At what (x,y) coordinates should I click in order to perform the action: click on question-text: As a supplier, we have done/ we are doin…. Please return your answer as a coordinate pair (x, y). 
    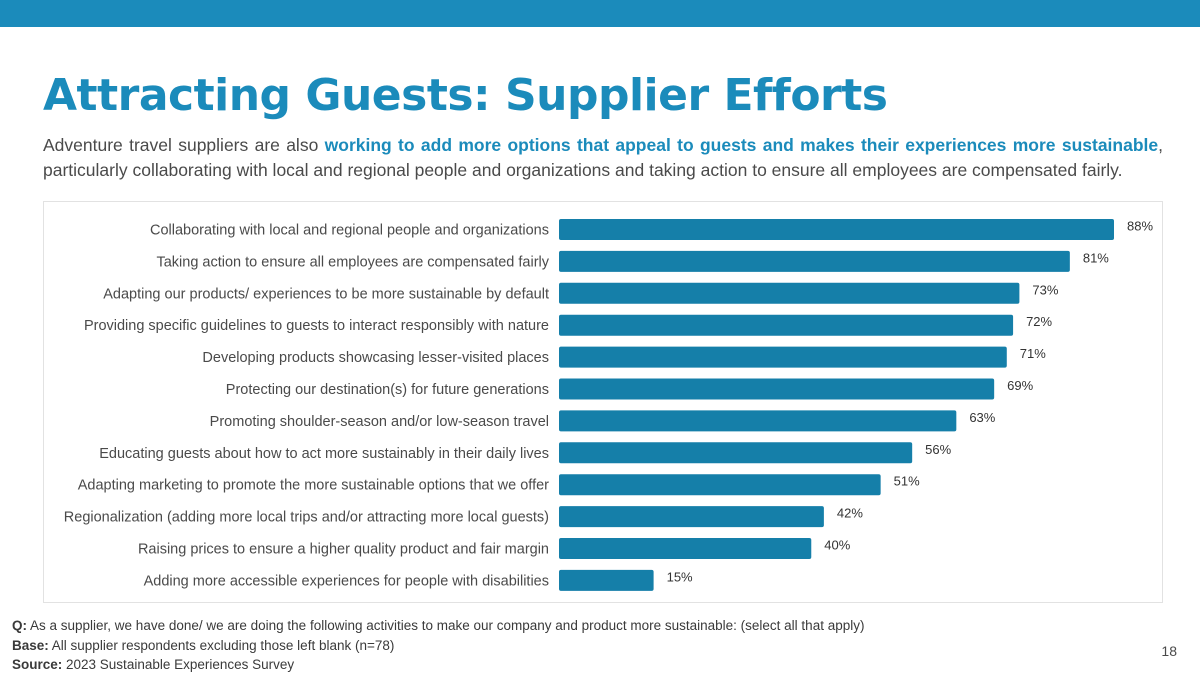
    Looking at the image, I should click on (446, 625).